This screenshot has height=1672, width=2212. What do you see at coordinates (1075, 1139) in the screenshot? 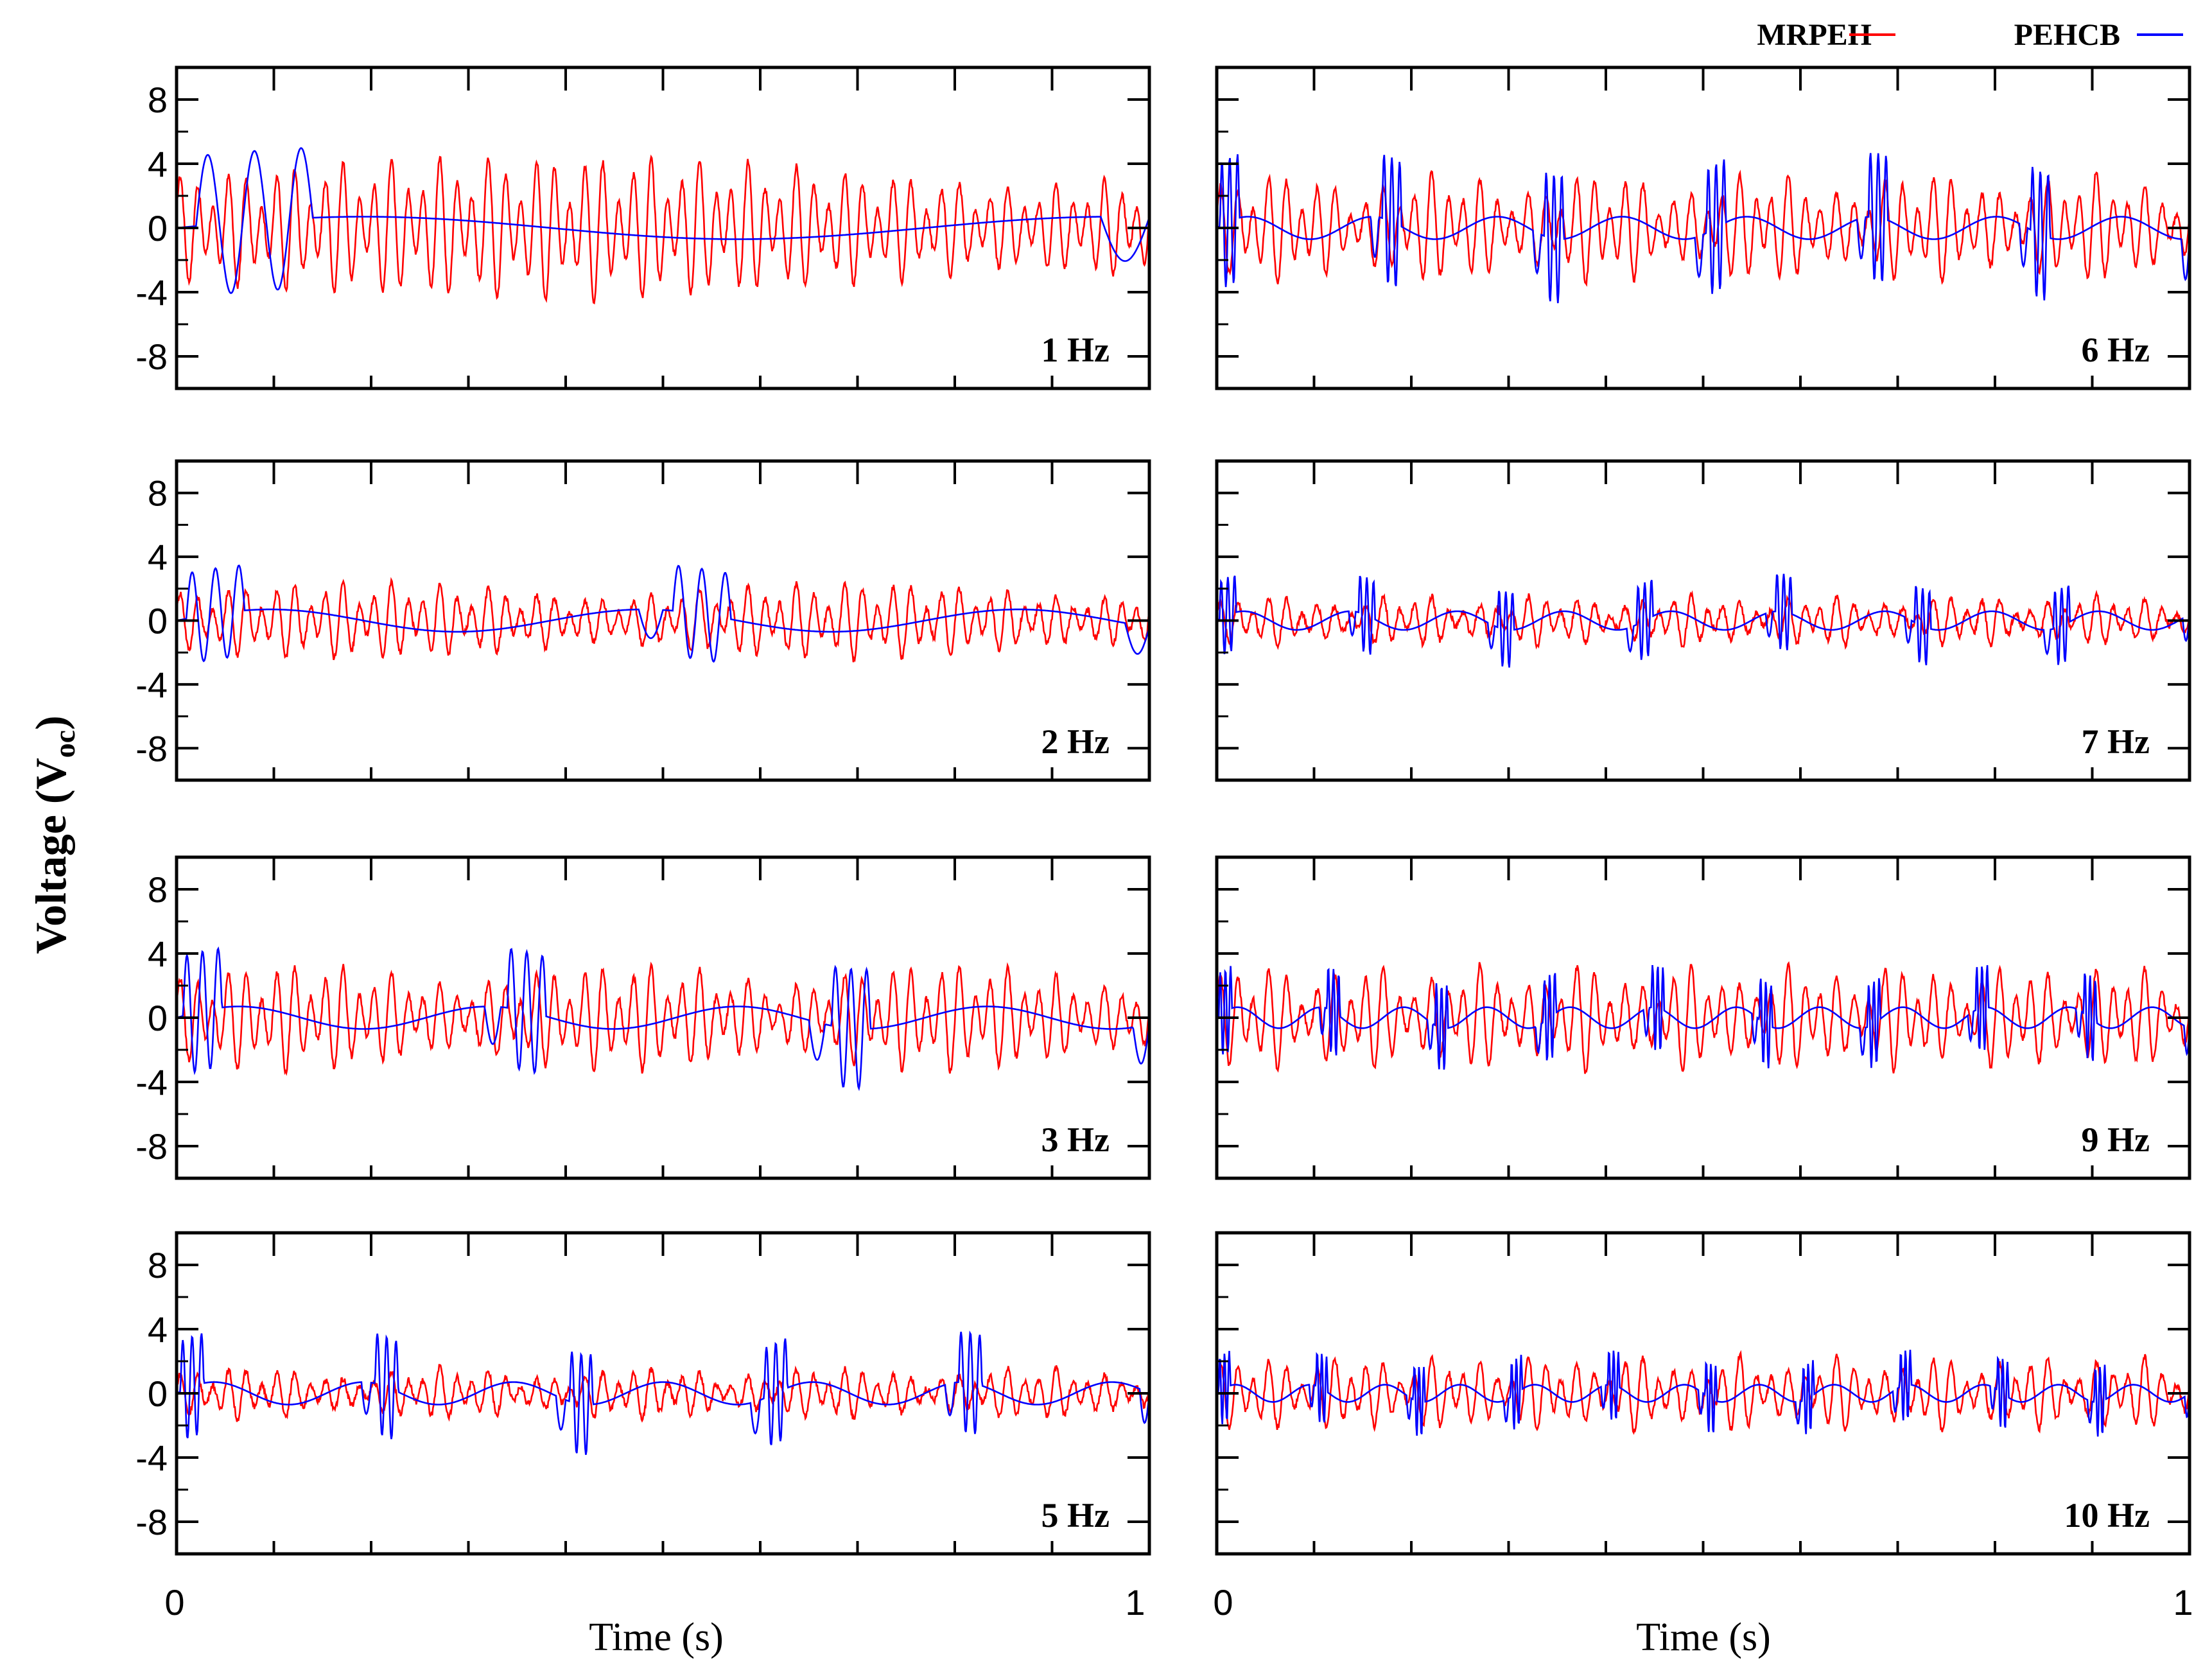
I see `panel-frequency-label: 3 Hz` at bounding box center [1075, 1139].